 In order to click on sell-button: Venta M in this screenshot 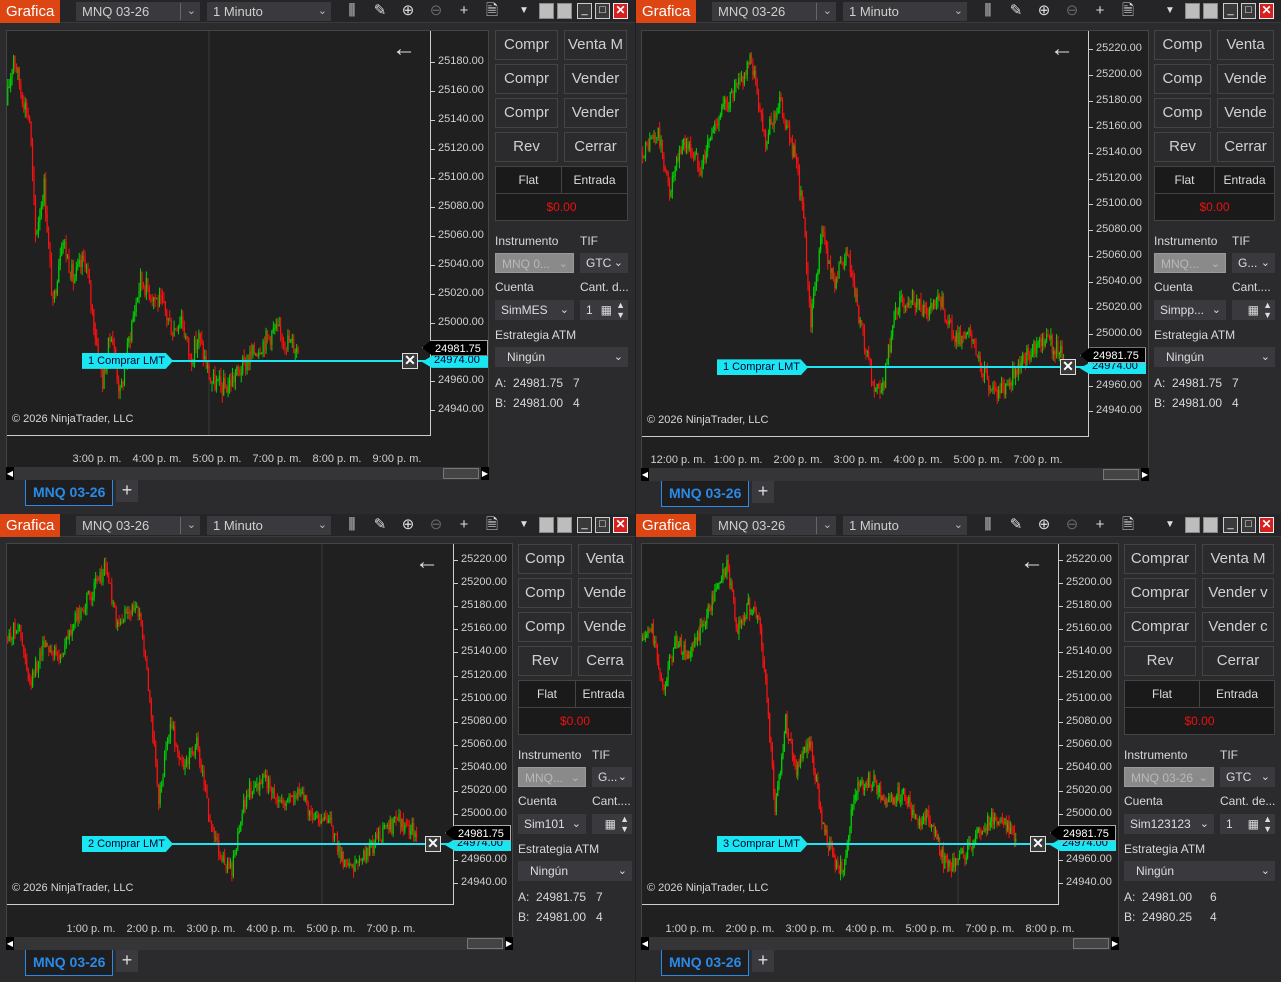, I will do `click(595, 45)`.